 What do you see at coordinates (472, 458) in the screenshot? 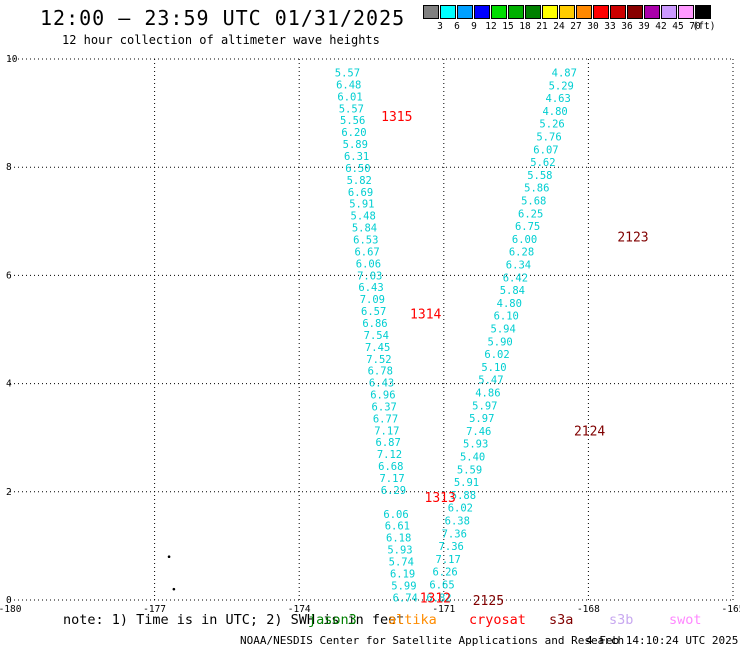
I see `wave-height-value: 5.40` at bounding box center [472, 458].